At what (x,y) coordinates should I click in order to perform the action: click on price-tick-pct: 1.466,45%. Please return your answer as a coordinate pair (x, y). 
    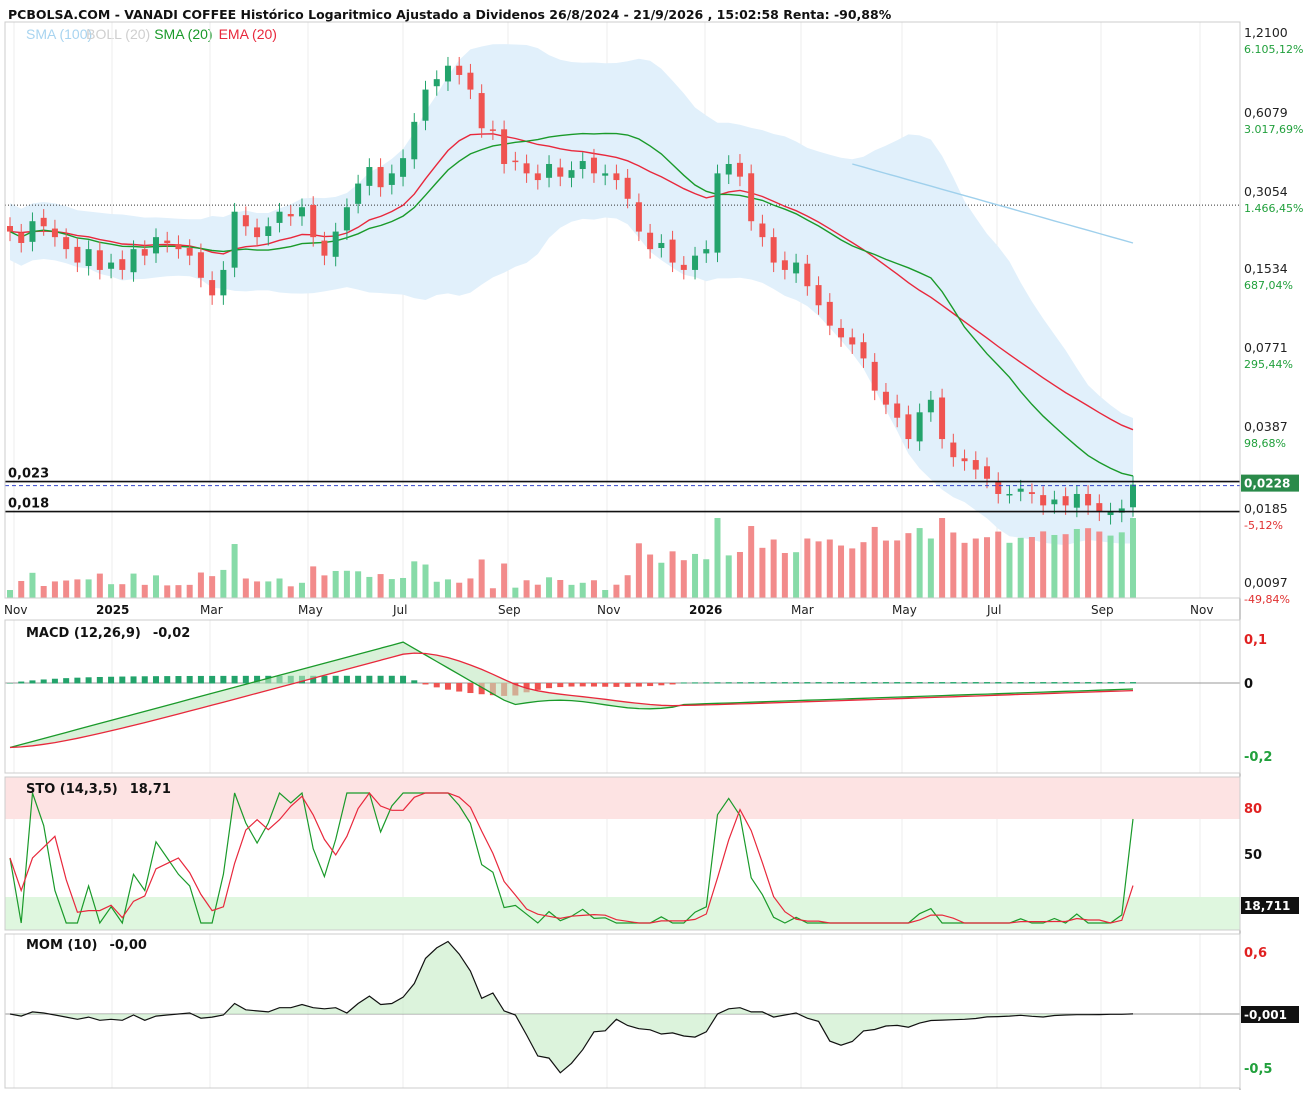
    Looking at the image, I should click on (1273, 208).